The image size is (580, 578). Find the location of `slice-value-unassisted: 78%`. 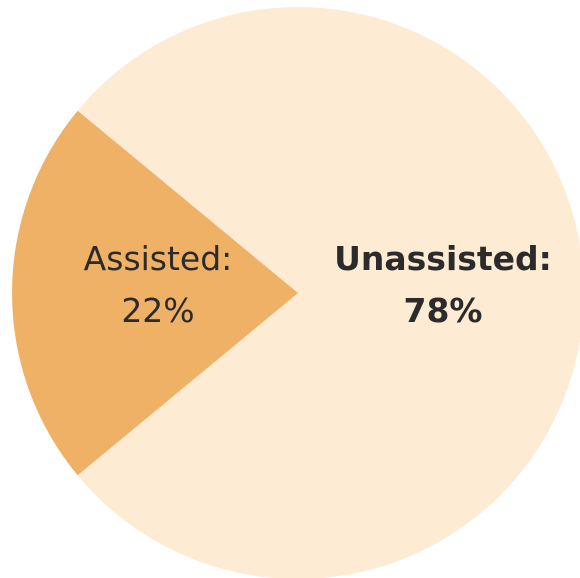

slice-value-unassisted: 78% is located at coordinates (443, 310).